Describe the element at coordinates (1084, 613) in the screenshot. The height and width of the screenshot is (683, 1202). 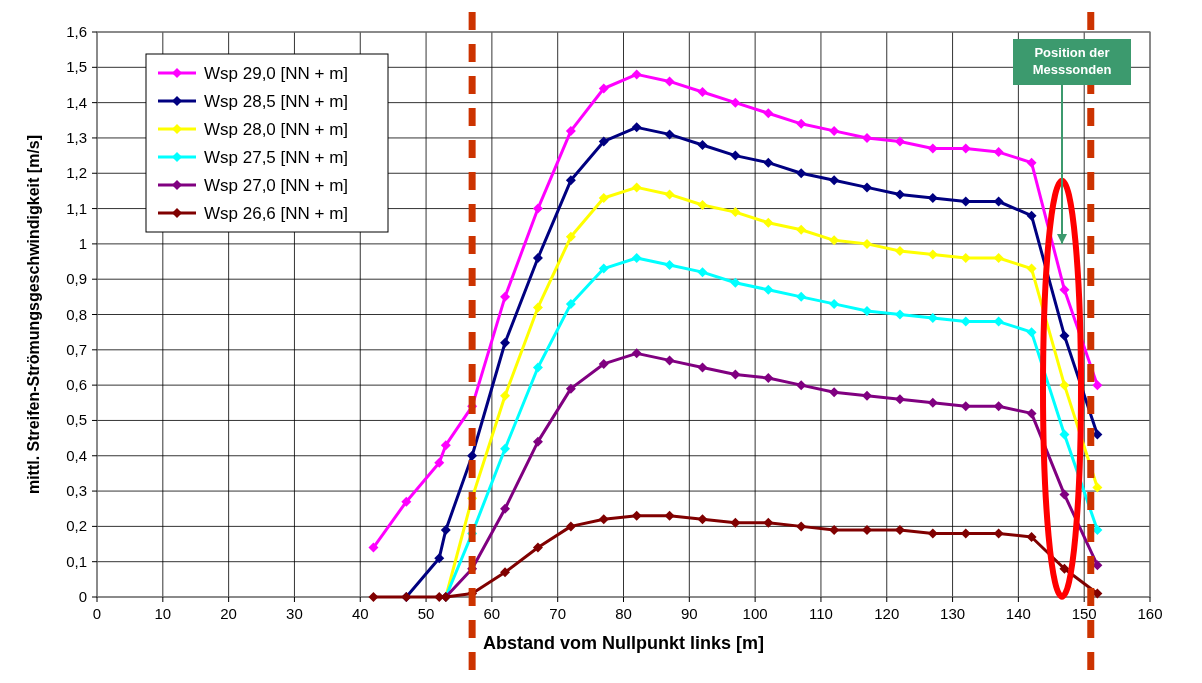
I see `x-tick-label: 150` at that location.